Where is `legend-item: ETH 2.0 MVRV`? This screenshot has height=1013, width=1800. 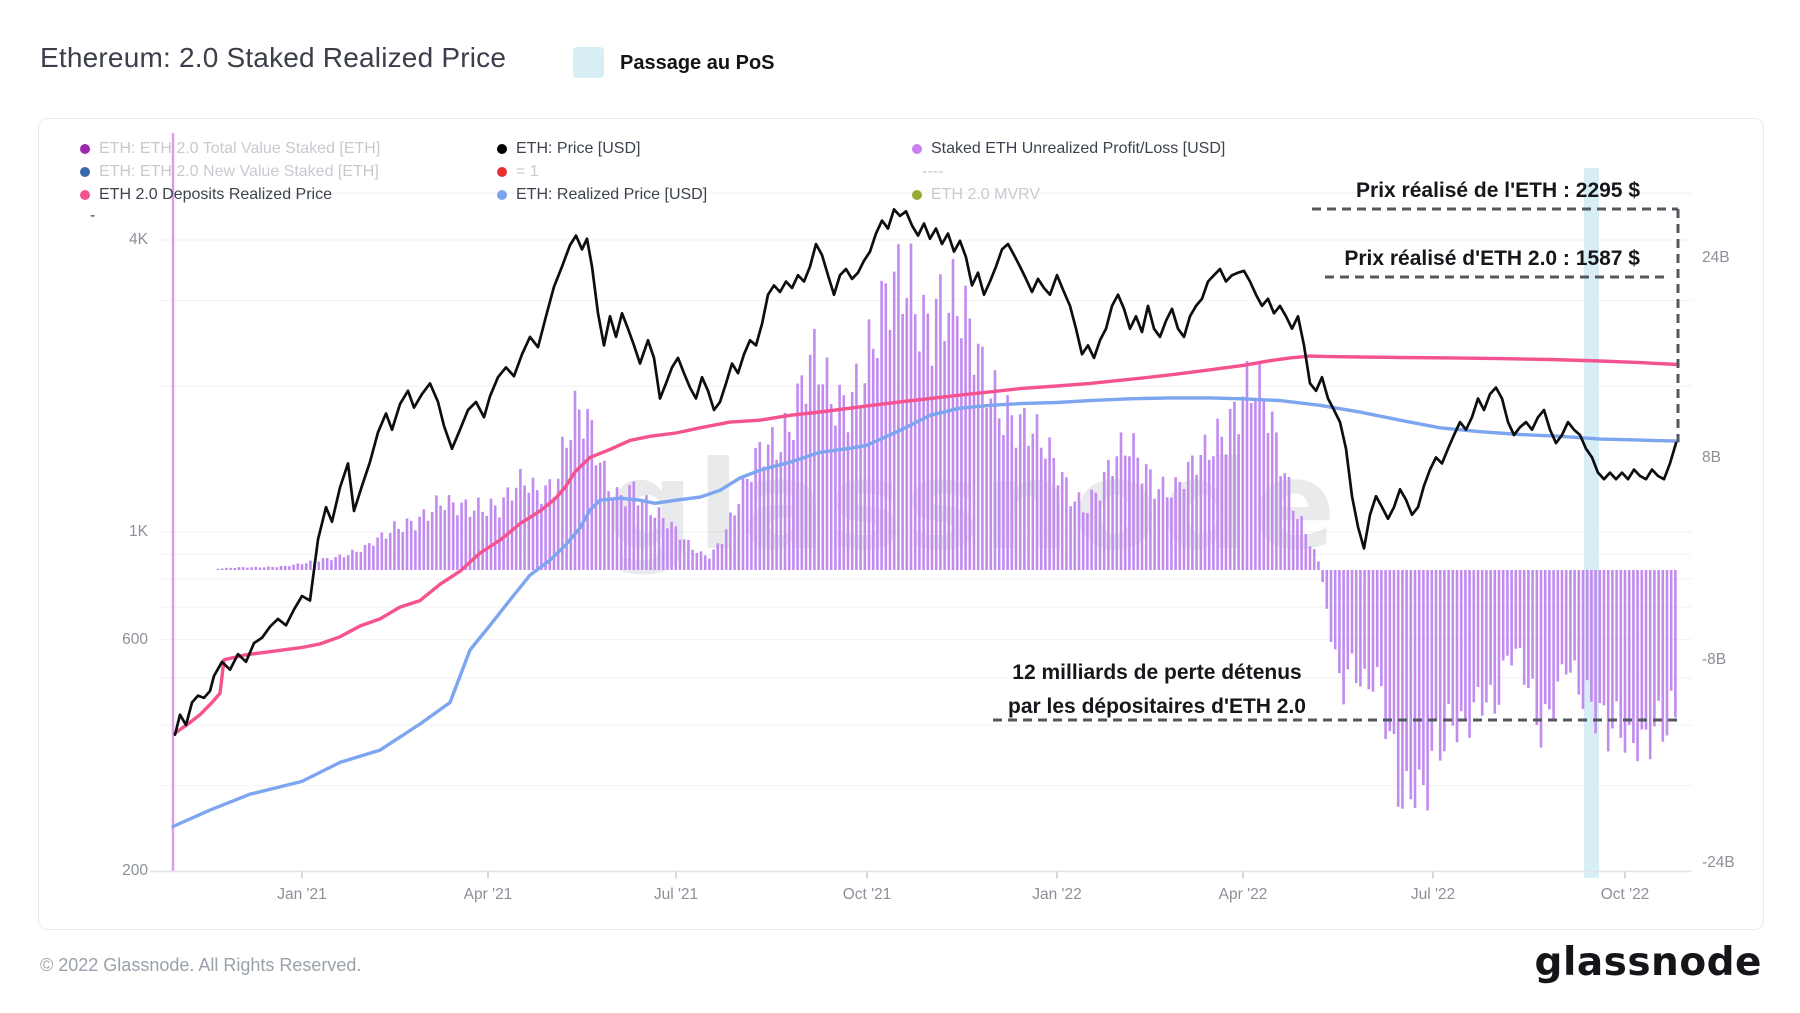
legend-item: ETH 2.0 MVRV is located at coordinates (976, 195).